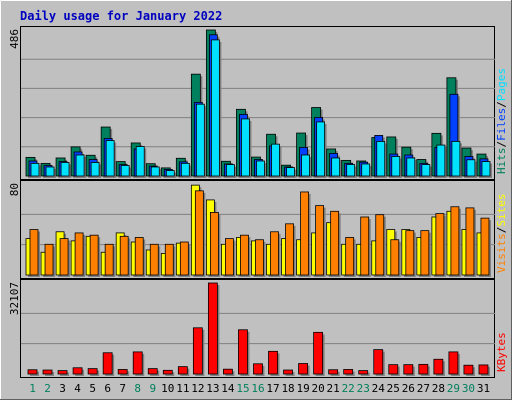 The image size is (512, 400). Describe the element at coordinates (14, 189) in the screenshot. I see `y-max-label: 80` at that location.